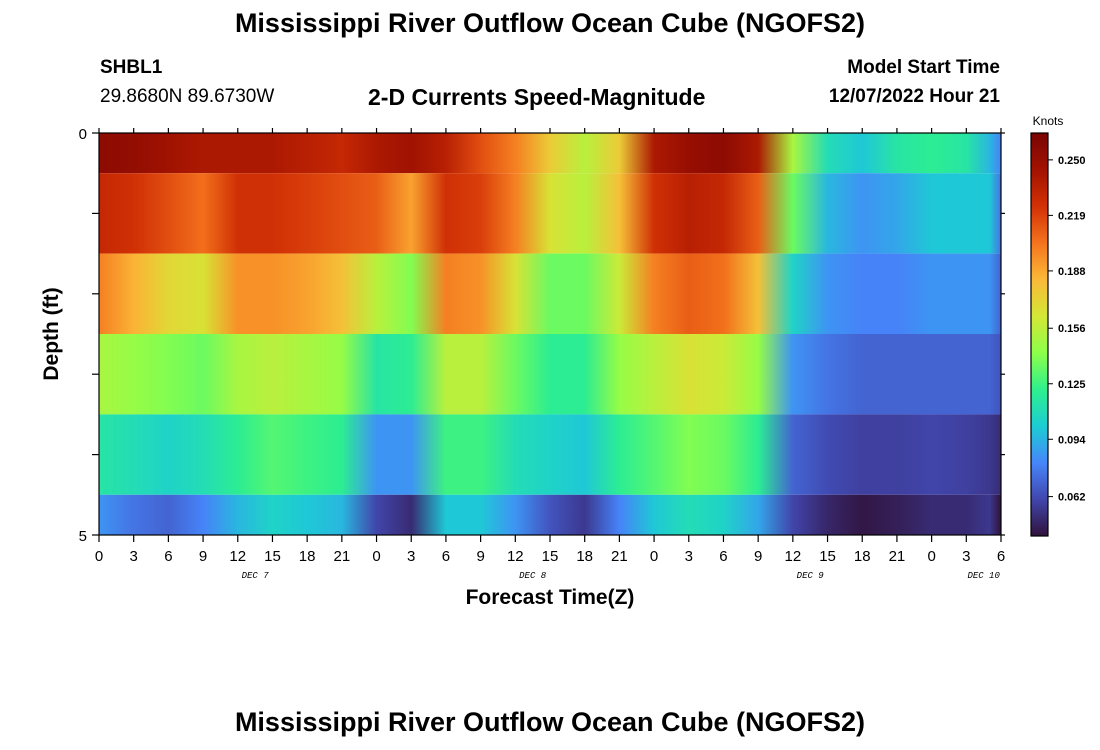 The height and width of the screenshot is (750, 1100). Describe the element at coordinates (83, 134) in the screenshot. I see `y-tick-label: 0` at that location.